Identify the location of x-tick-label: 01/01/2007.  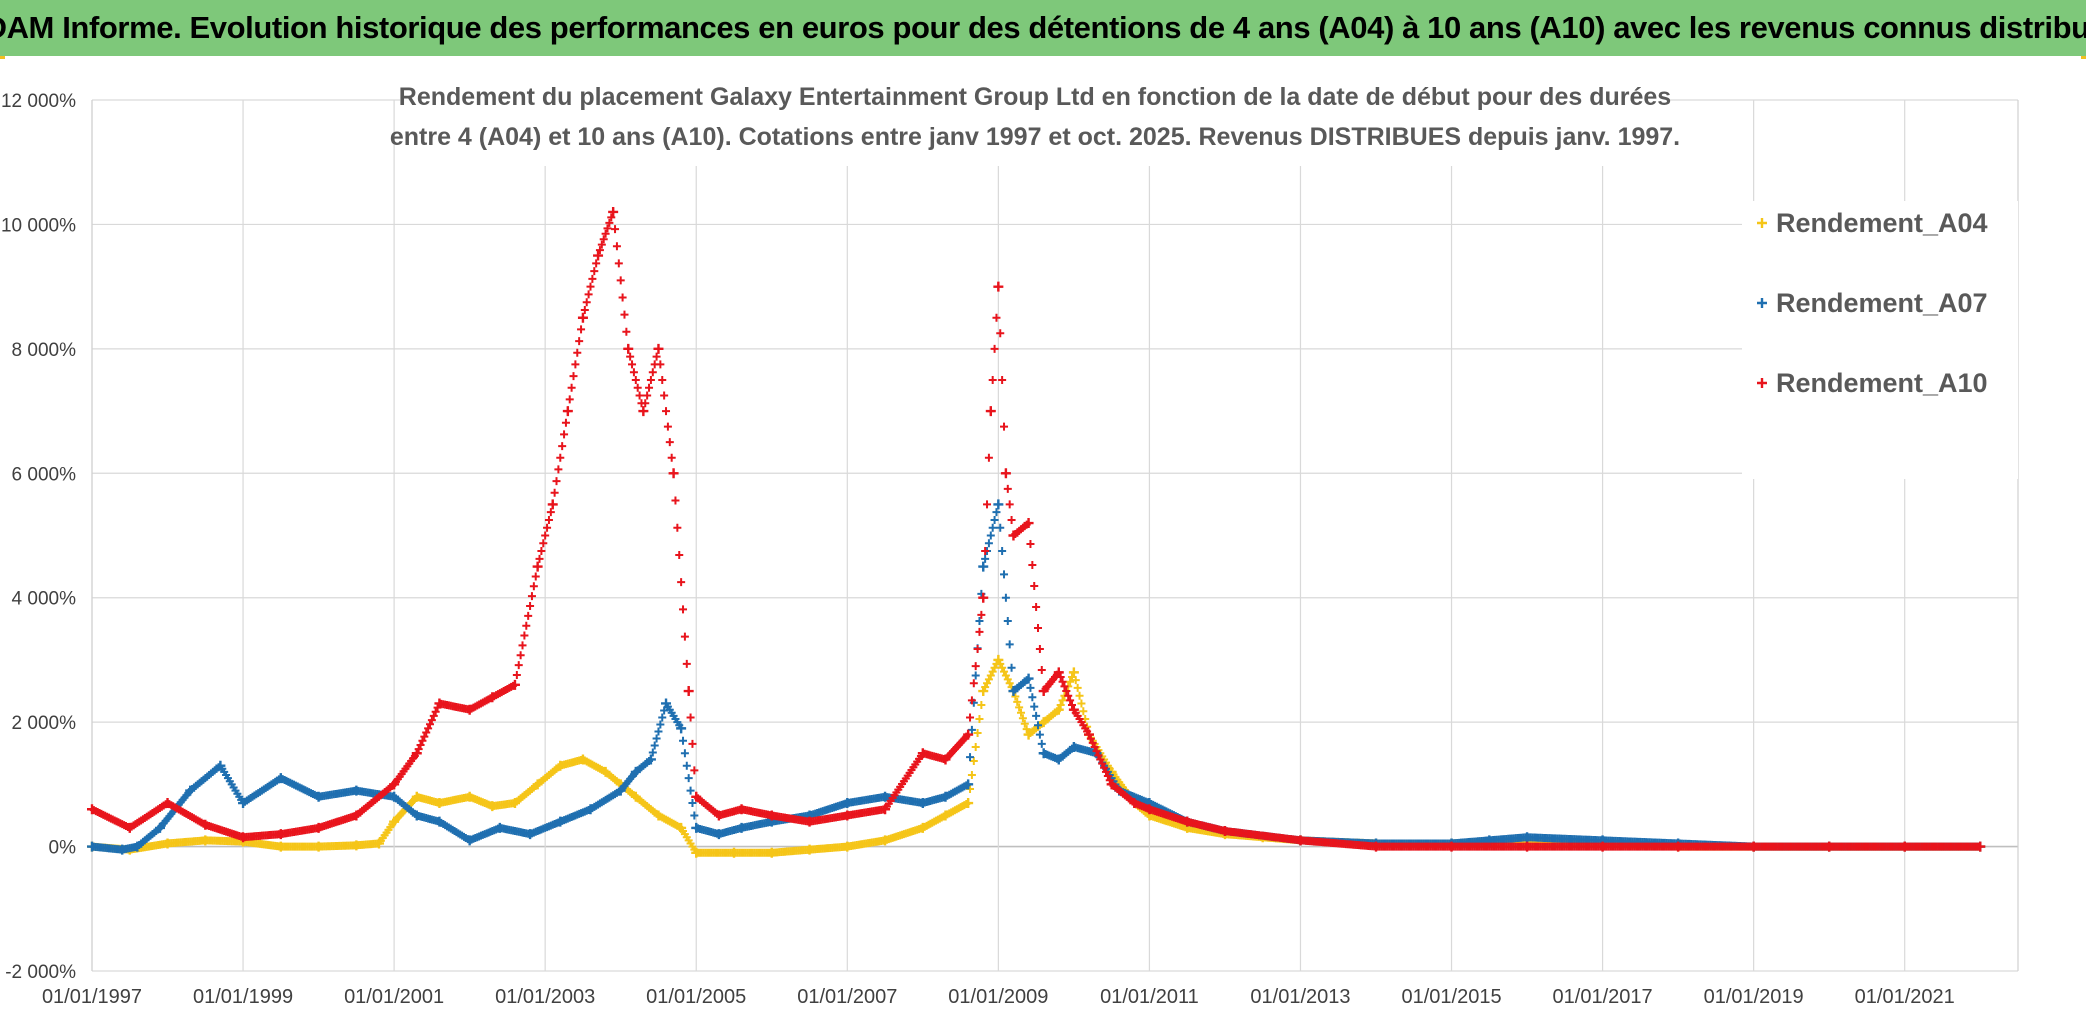
(847, 997).